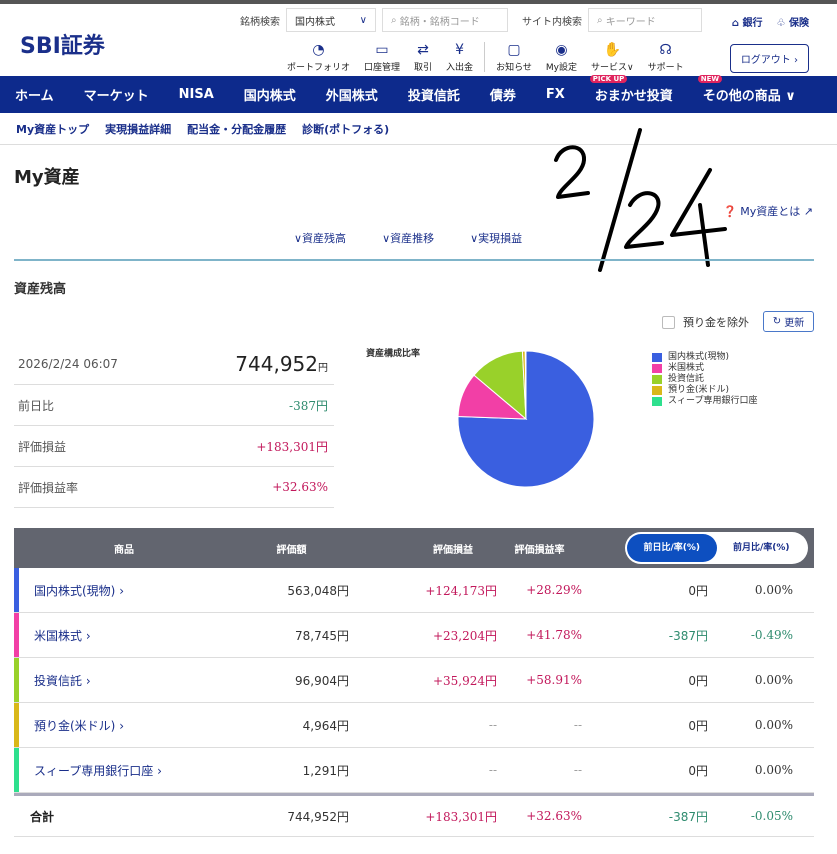 The image size is (837, 854). I want to click on daily-change-rate: -0.05%, so click(771, 816).